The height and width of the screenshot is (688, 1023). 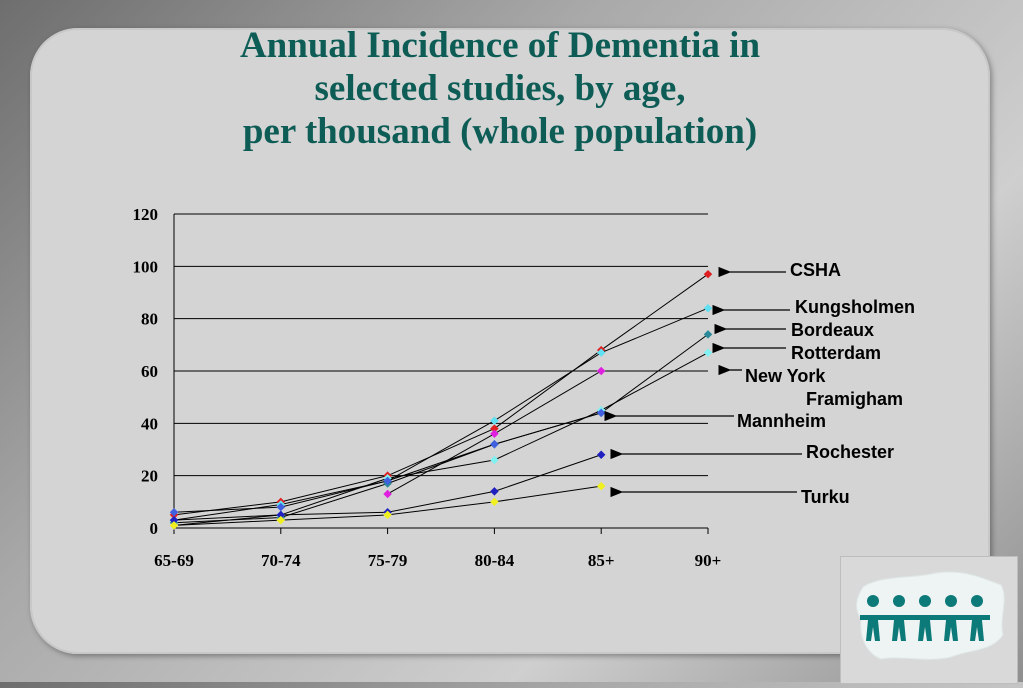 What do you see at coordinates (149, 423) in the screenshot?
I see `y-tick-label: 40` at bounding box center [149, 423].